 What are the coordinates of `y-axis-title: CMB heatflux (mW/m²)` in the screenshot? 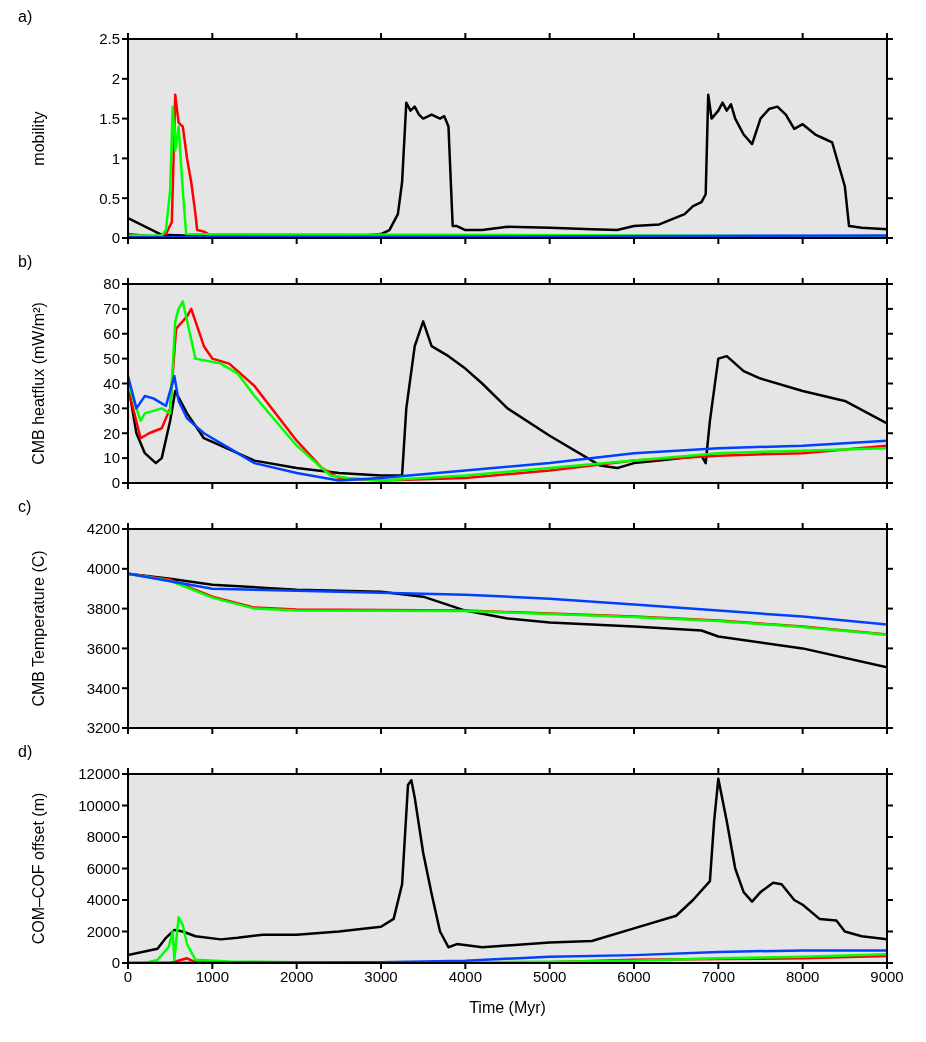 It's located at (38, 383).